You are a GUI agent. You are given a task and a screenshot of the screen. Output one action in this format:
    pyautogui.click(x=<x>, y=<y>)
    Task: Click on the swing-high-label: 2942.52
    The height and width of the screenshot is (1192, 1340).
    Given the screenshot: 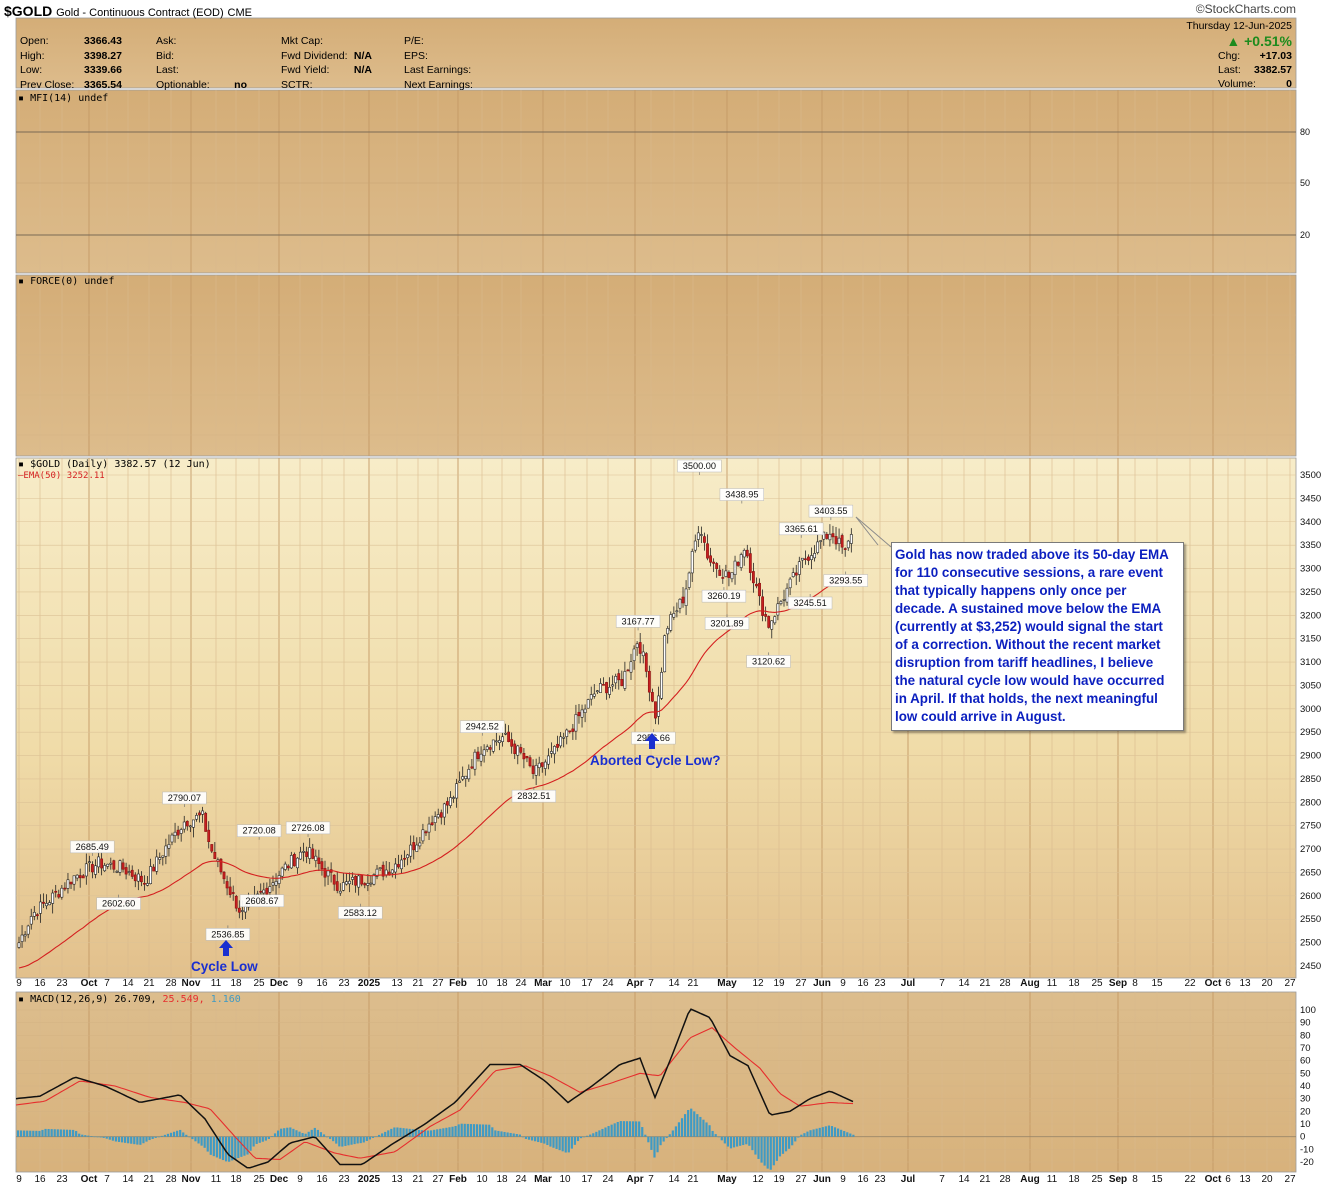 What is the action you would take?
    pyautogui.click(x=482, y=727)
    